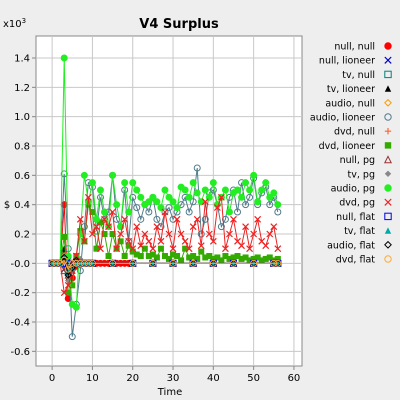 This screenshot has width=400, height=400. Describe the element at coordinates (132, 378) in the screenshot. I see `x-tick-label: 20` at that location.